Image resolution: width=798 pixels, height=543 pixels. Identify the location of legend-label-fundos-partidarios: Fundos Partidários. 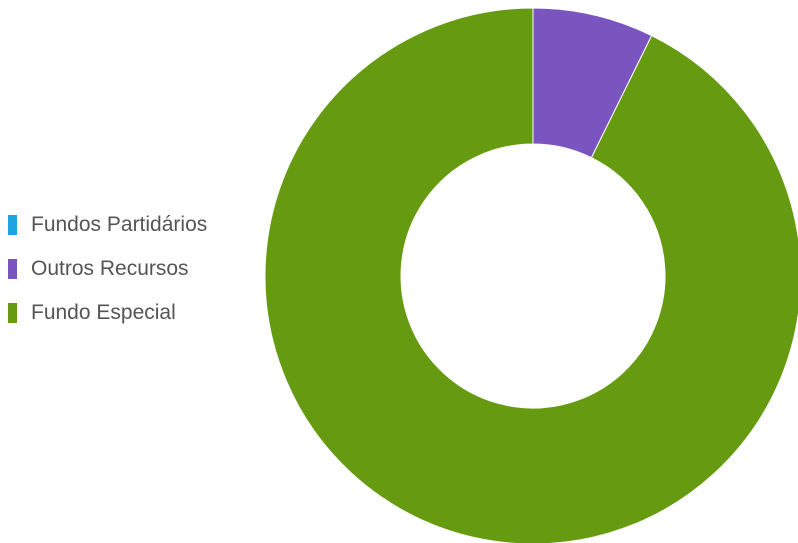
(119, 224).